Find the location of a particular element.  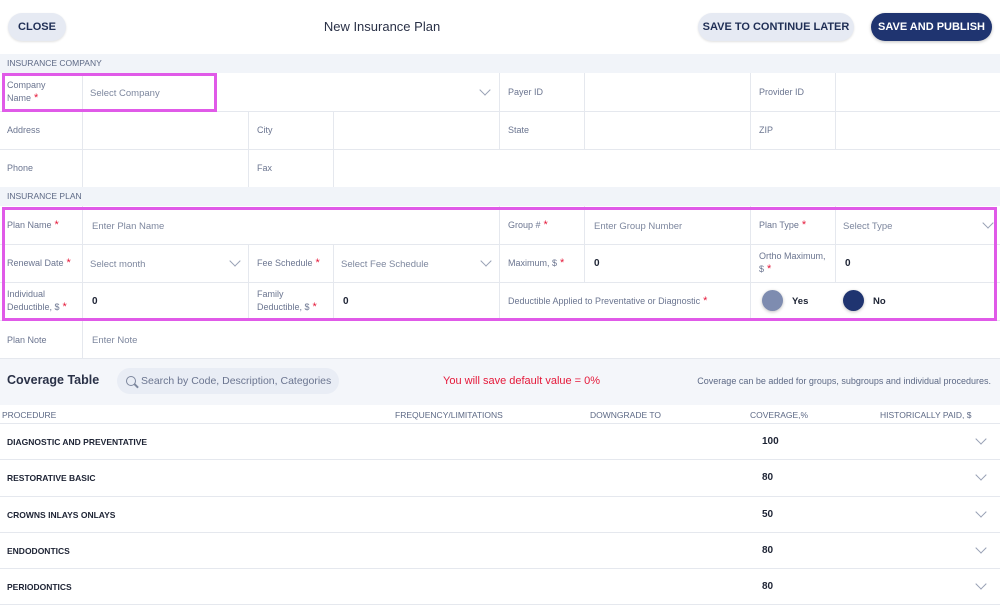

procedure-name: CROWNS INLAYS ONLAYS is located at coordinates (61, 514).